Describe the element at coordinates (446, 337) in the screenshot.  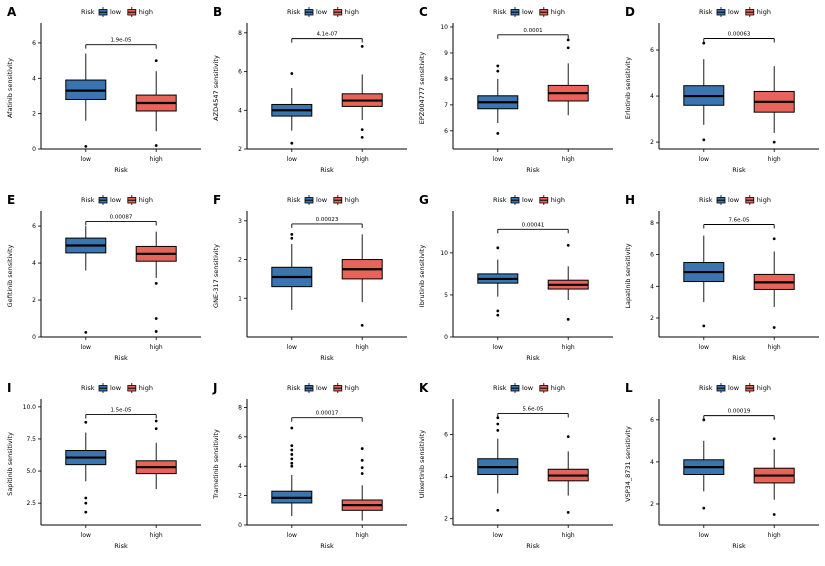
I see `y-tick-label: 0` at that location.